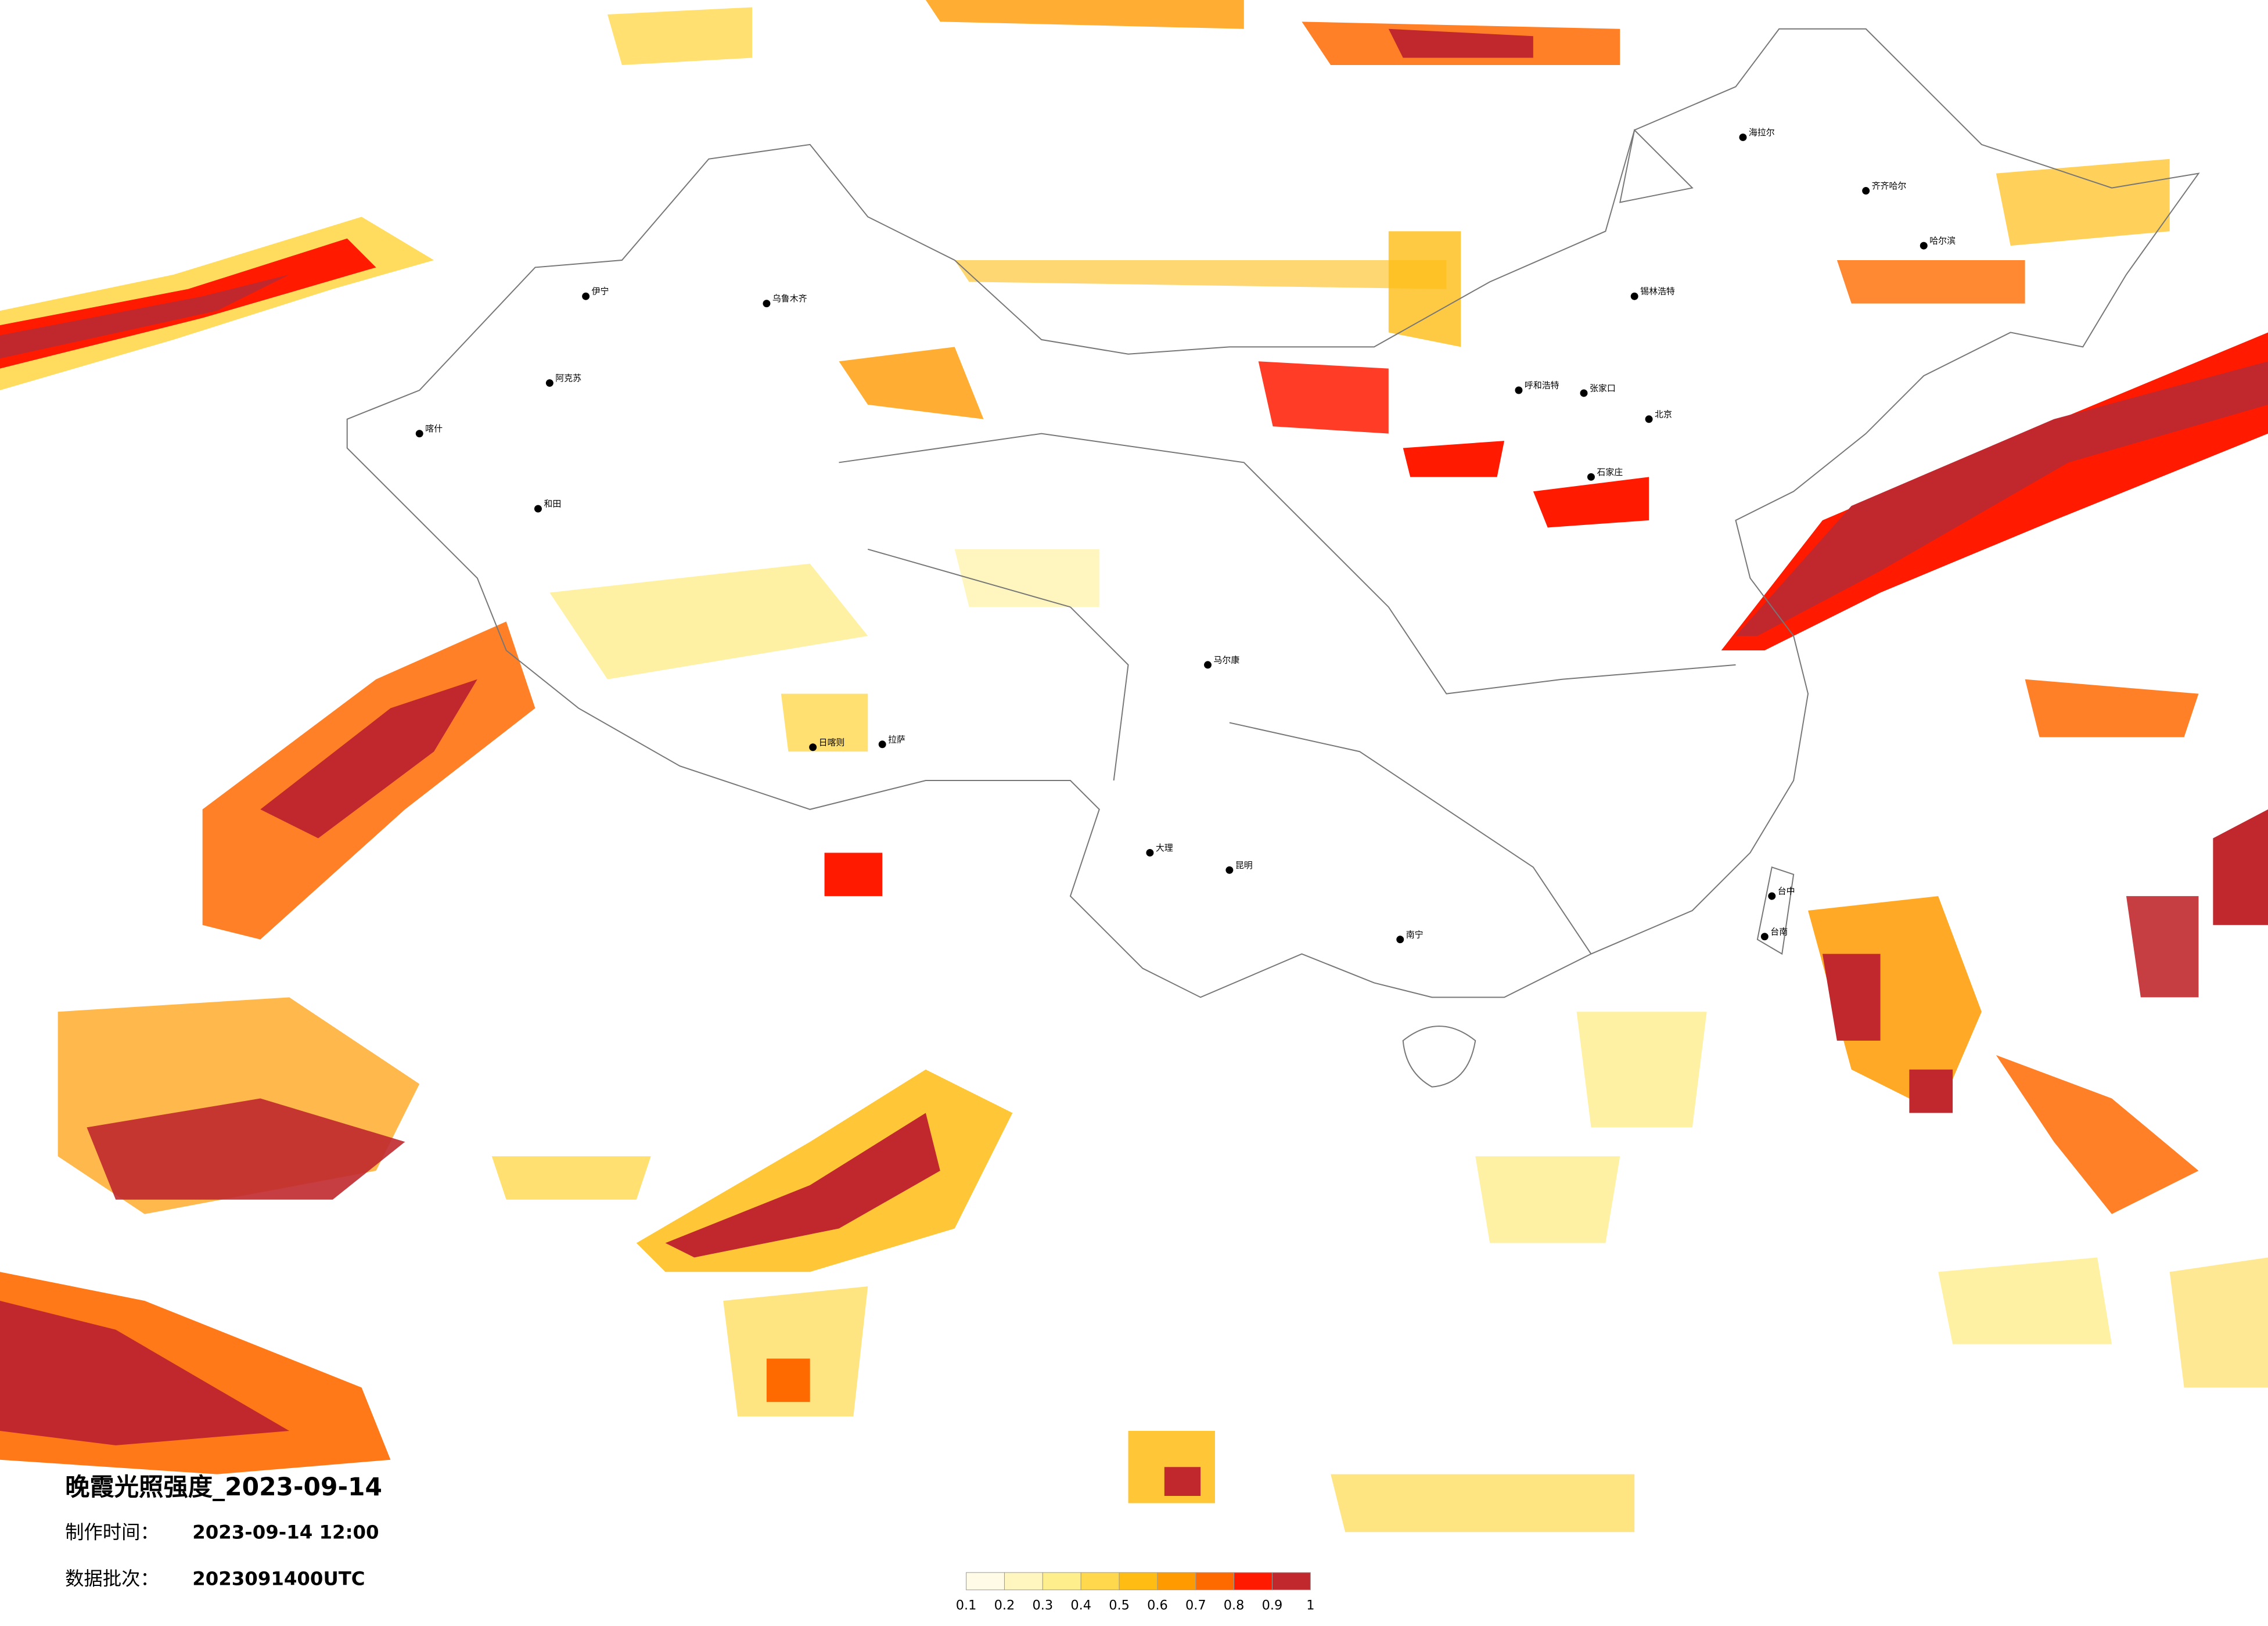 The width and height of the screenshot is (2268, 1626). What do you see at coordinates (1244, 865) in the screenshot?
I see `city-label: 昆明` at bounding box center [1244, 865].